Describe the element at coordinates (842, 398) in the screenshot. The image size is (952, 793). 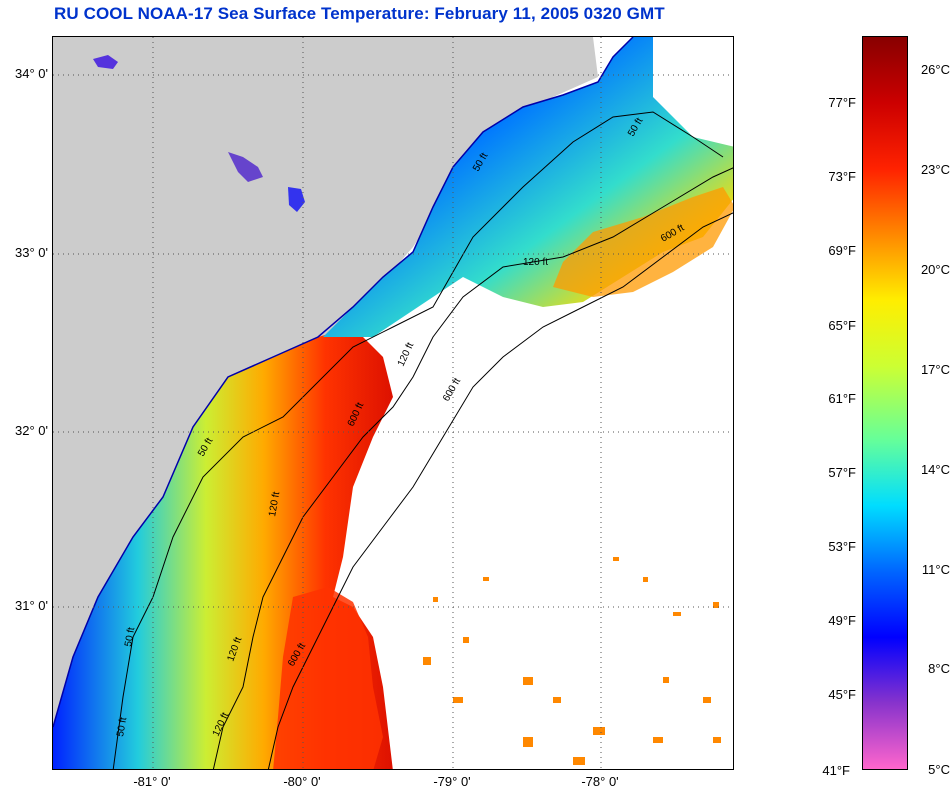
I see `fahrenheit-label: 61°F` at that location.